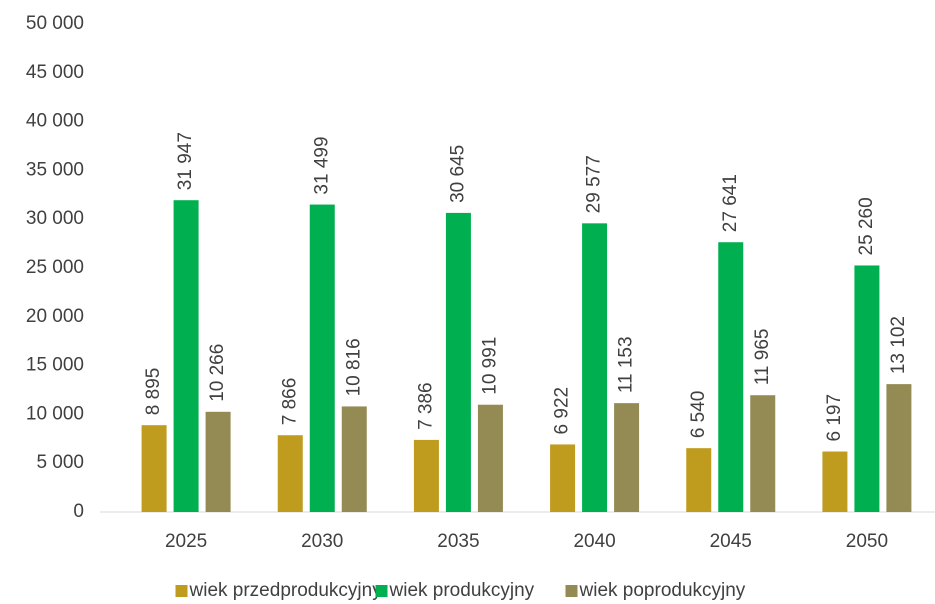 Image resolution: width=935 pixels, height=604 pixels. What do you see at coordinates (55, 121) in the screenshot?
I see `y-tick-label: 40 000` at bounding box center [55, 121].